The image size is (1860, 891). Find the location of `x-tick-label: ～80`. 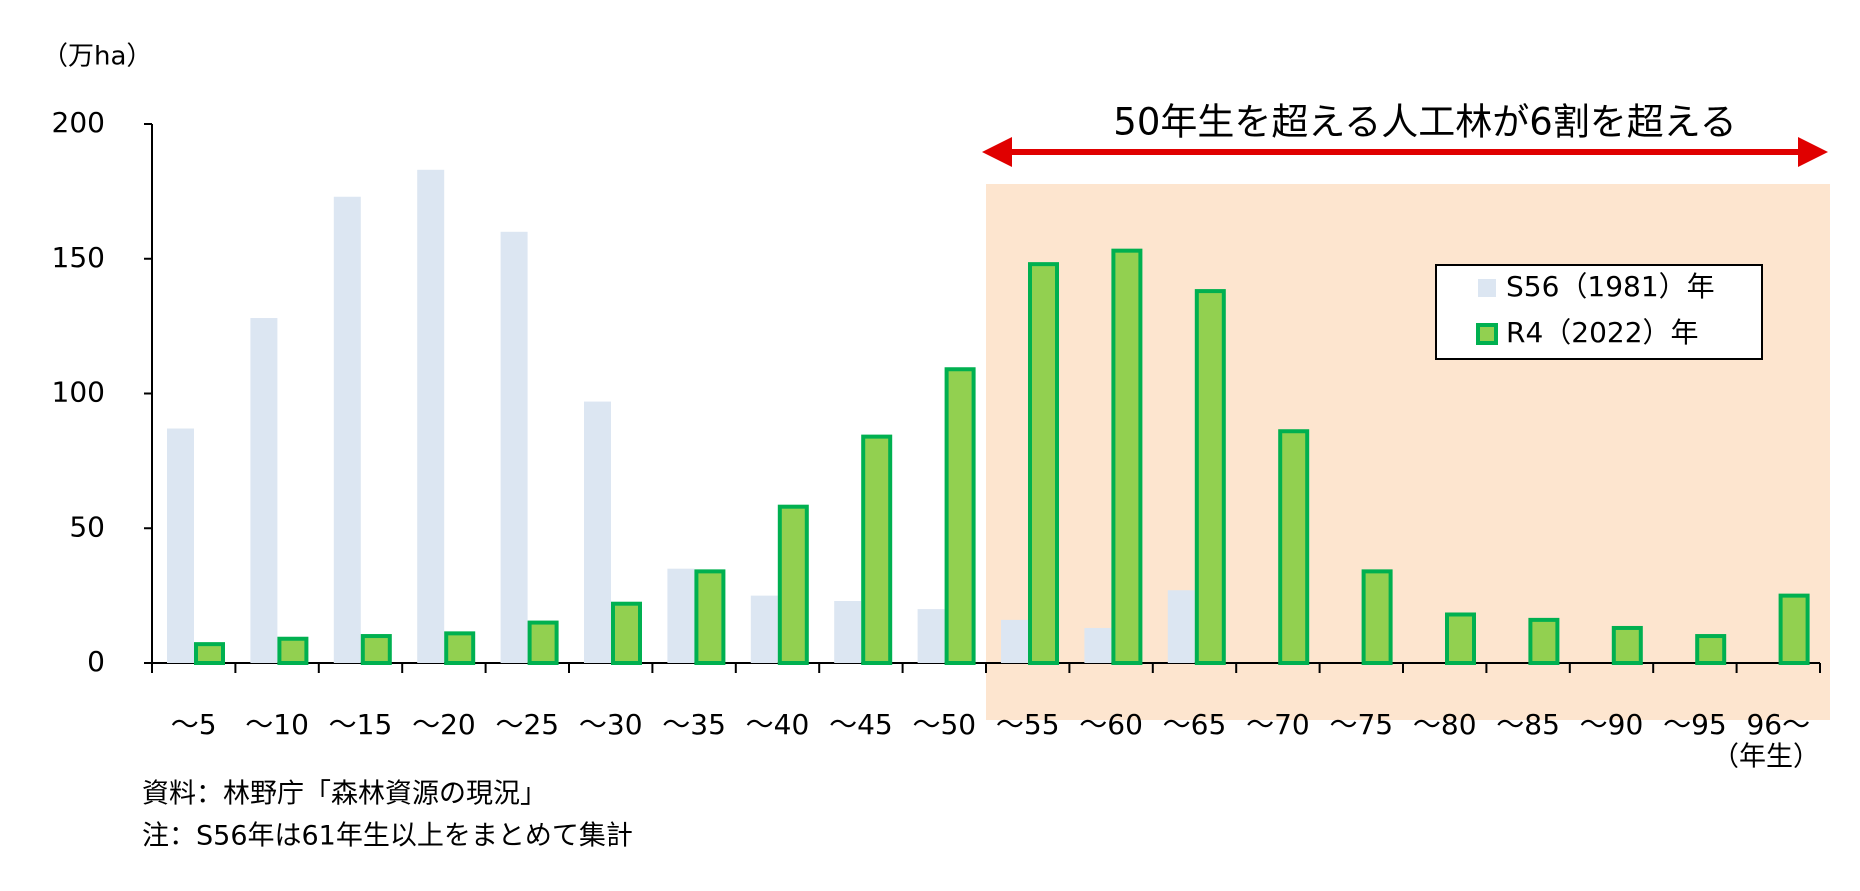

x-tick-label: ～80 is located at coordinates (1445, 724).